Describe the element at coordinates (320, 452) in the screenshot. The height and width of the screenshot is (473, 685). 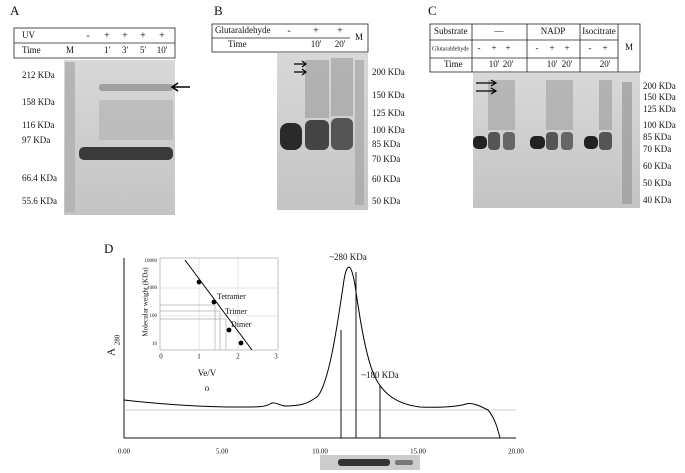
I see `x-tick-label: 10.00` at that location.